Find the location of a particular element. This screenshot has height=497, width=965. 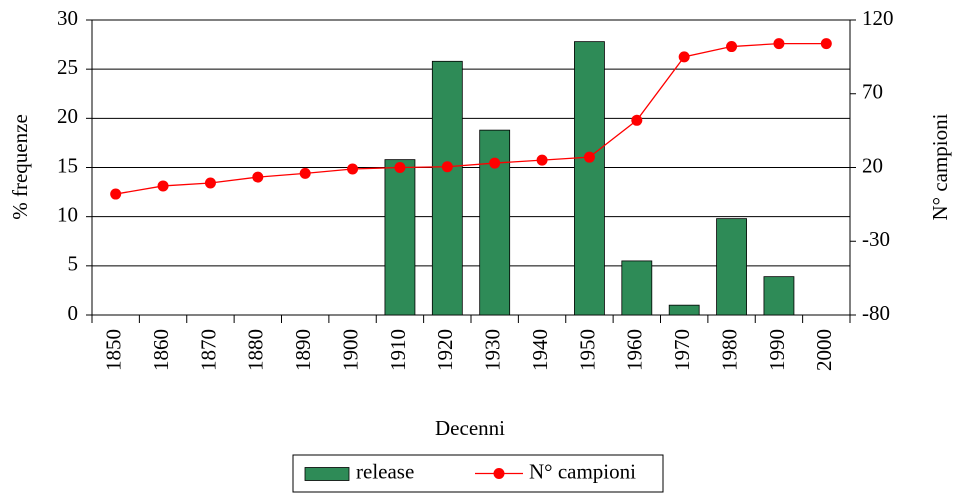

y2-tick-label: 20 is located at coordinates (872, 165).